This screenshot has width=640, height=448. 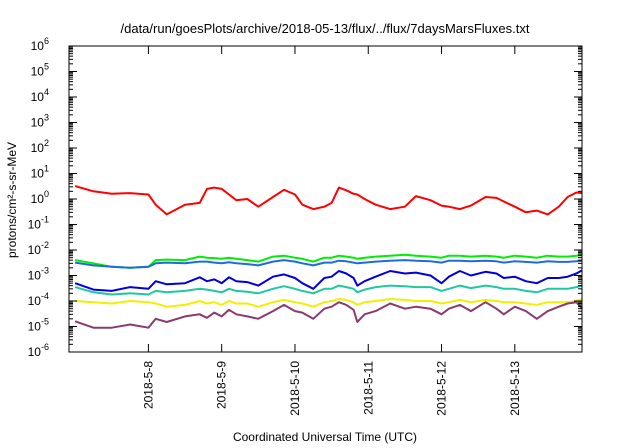 I want to click on x-tick-label: 2018-5-8, so click(x=148, y=385).